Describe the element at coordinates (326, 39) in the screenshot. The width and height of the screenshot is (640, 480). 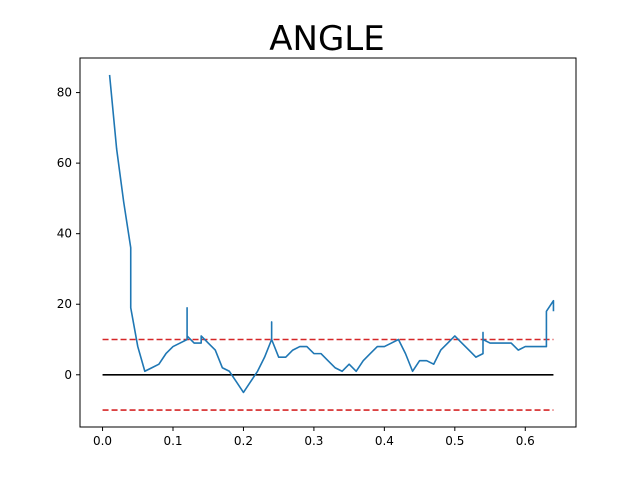
I see `chart-title: ANGLE` at that location.